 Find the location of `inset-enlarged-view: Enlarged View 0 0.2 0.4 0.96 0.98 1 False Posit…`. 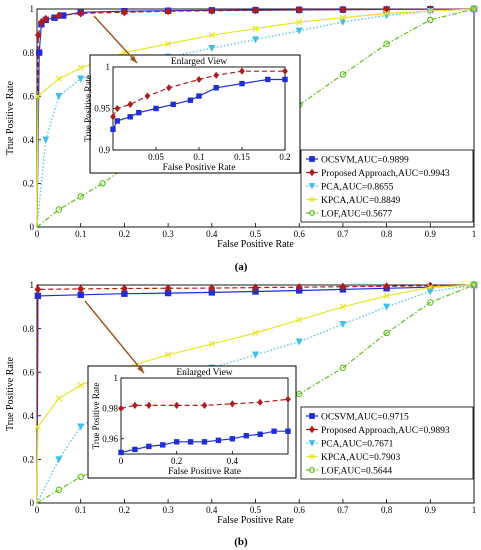

inset-enlarged-view: Enlarged View 0 0.2 0.4 0.96 0.98 1 False Posit… is located at coordinates (192, 422).